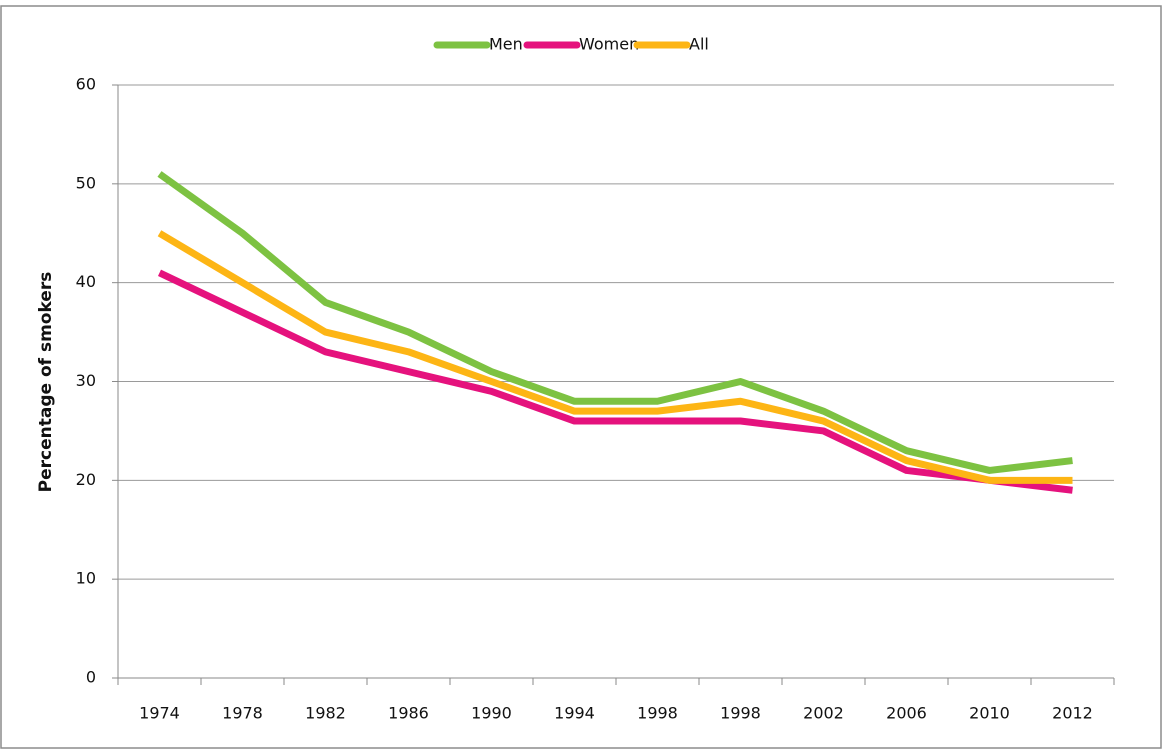 The height and width of the screenshot is (750, 1164). Describe the element at coordinates (86, 479) in the screenshot. I see `y-tick-label: 20` at that location.